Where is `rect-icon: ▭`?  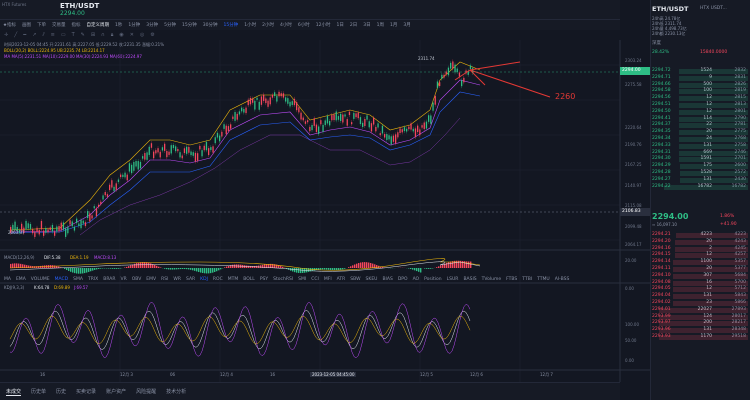 rect-icon: ▭ is located at coordinates (63, 35).